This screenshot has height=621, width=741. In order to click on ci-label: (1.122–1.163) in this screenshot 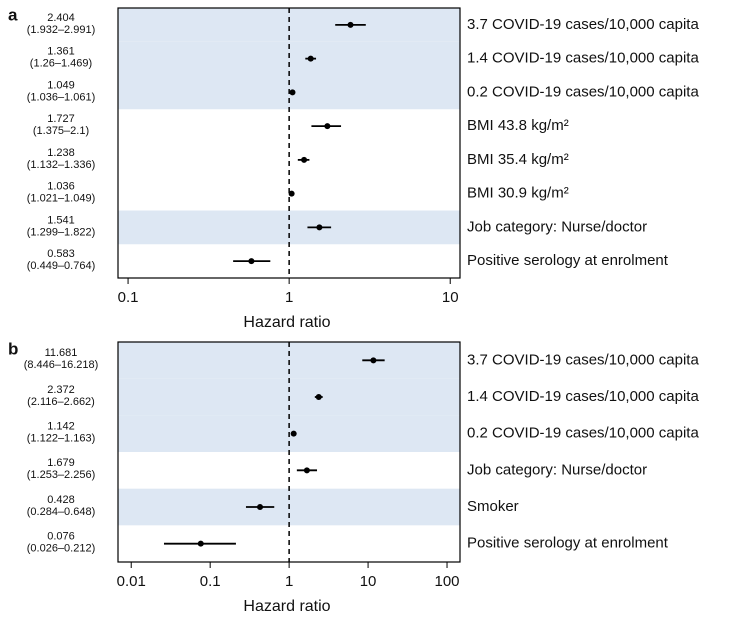, I will do `click(61, 439)`.